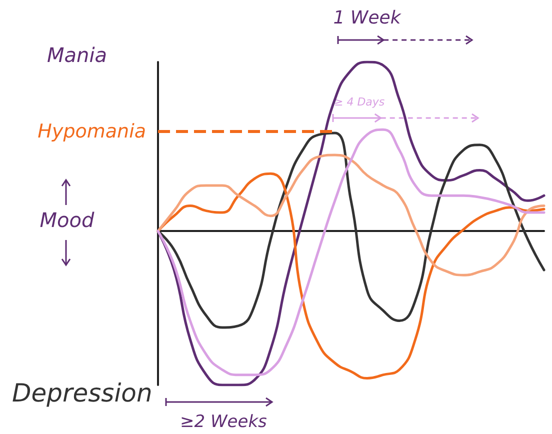  I want to click on text: 1 Week, so click(367, 18).